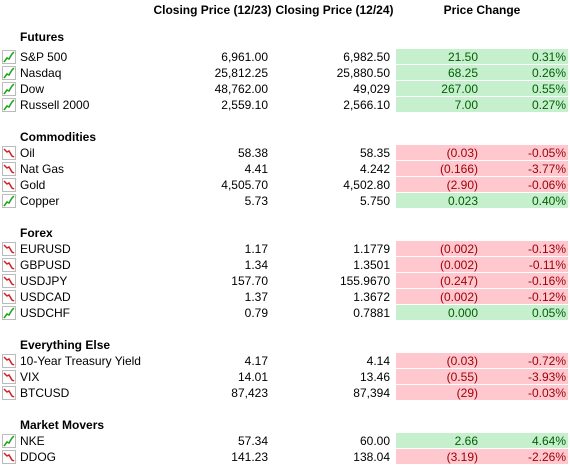  Describe the element at coordinates (249, 393) in the screenshot. I see `close-price: 87,423` at that location.